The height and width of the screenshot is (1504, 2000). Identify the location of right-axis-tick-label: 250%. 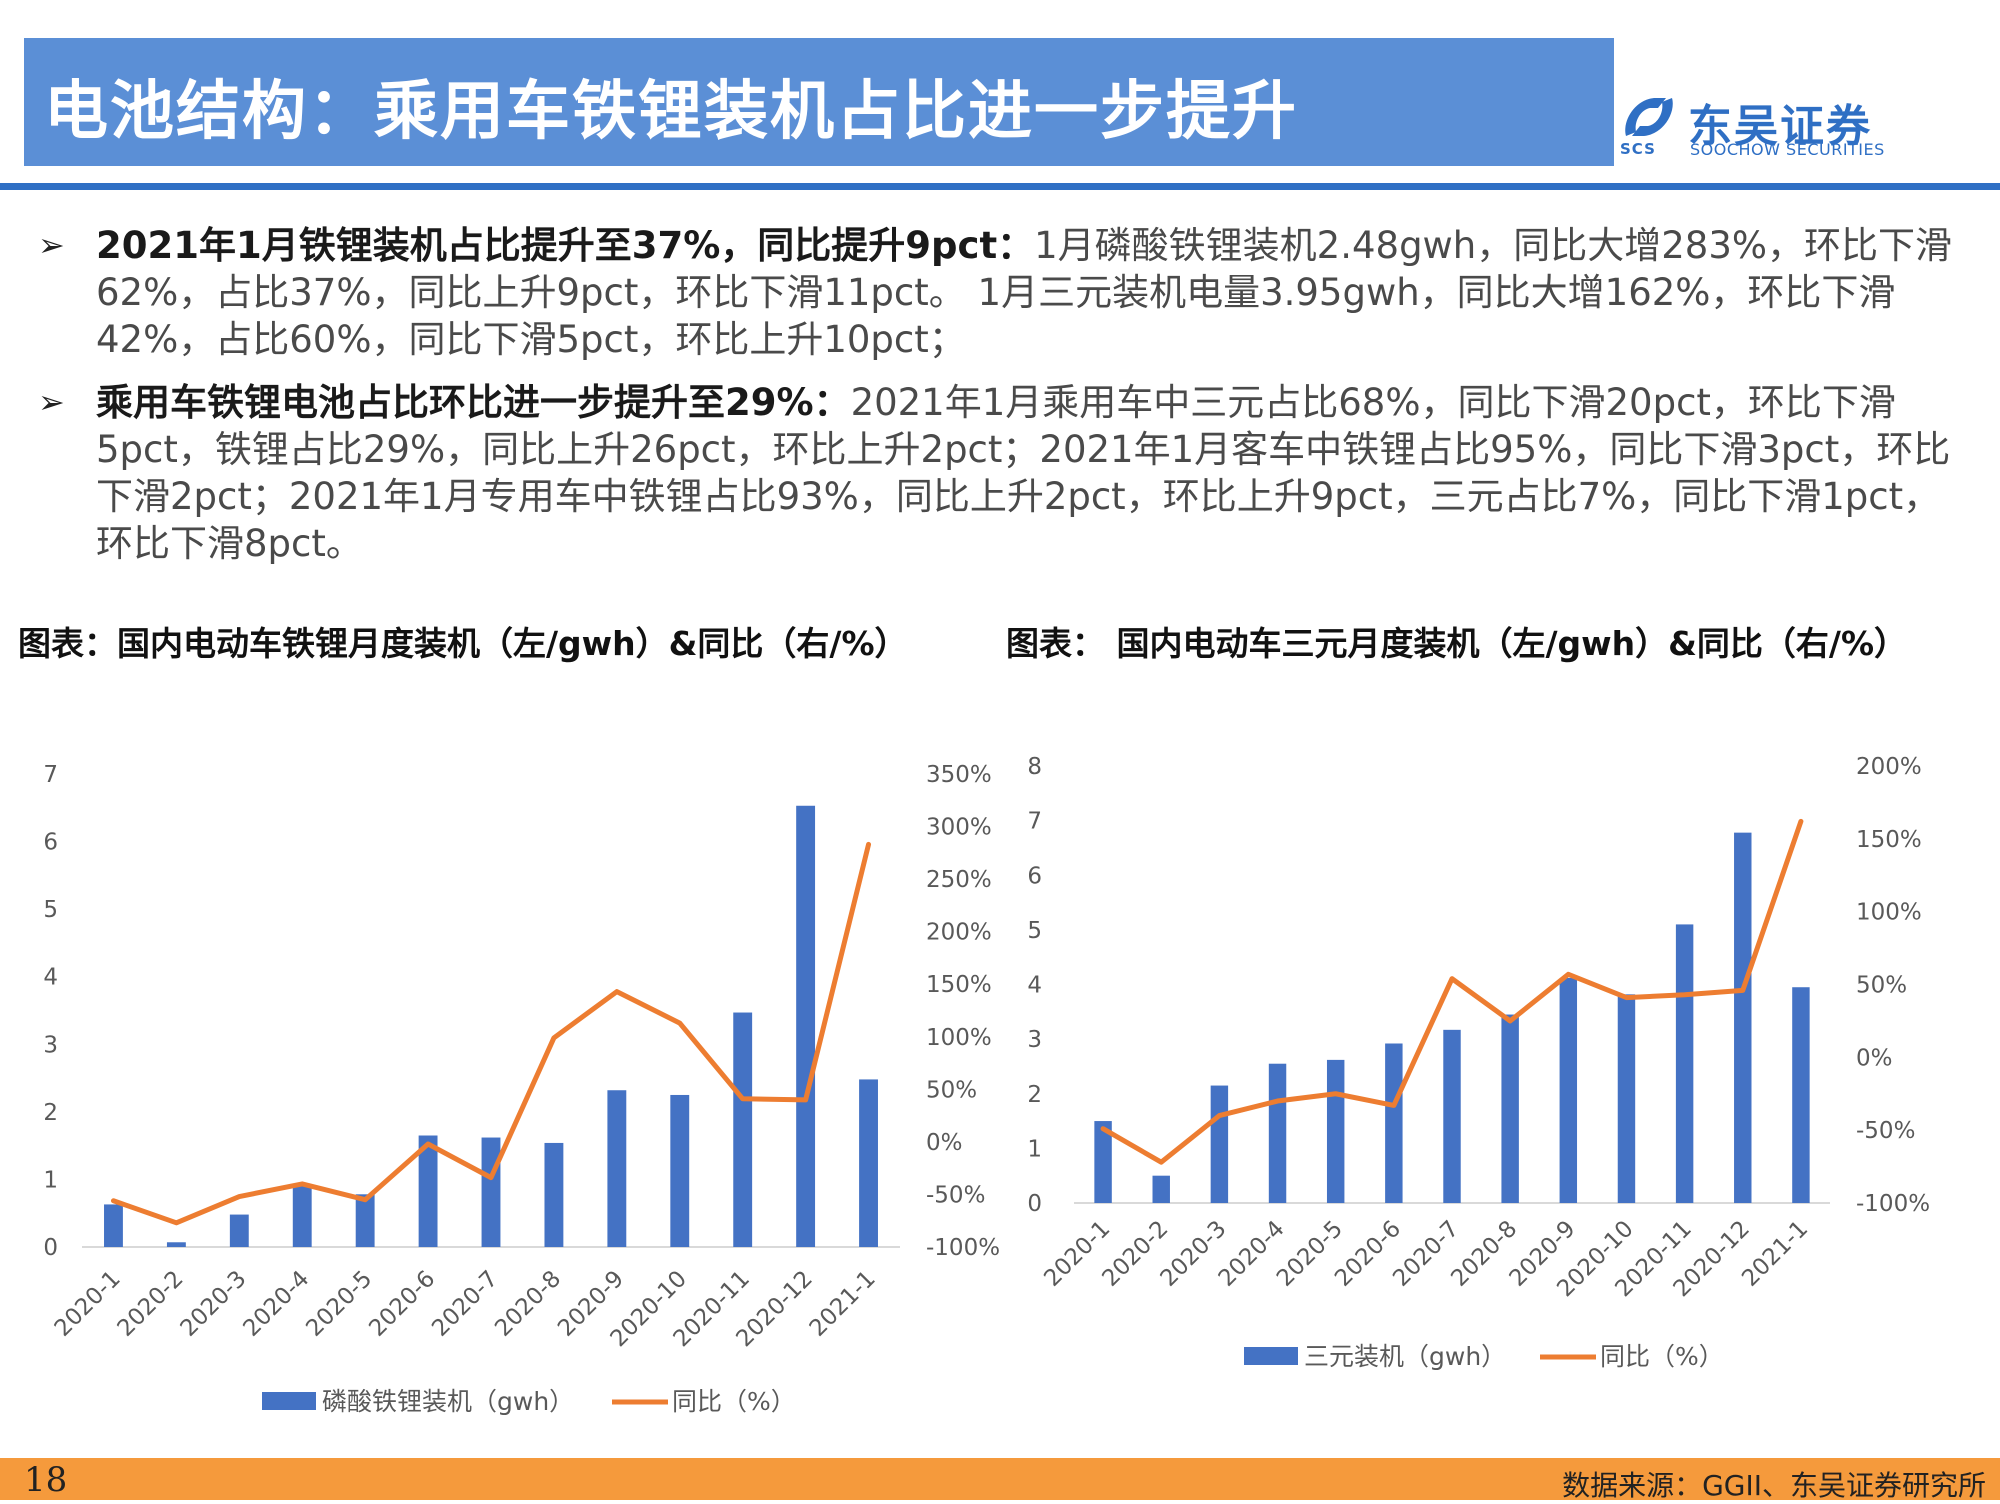
(959, 880).